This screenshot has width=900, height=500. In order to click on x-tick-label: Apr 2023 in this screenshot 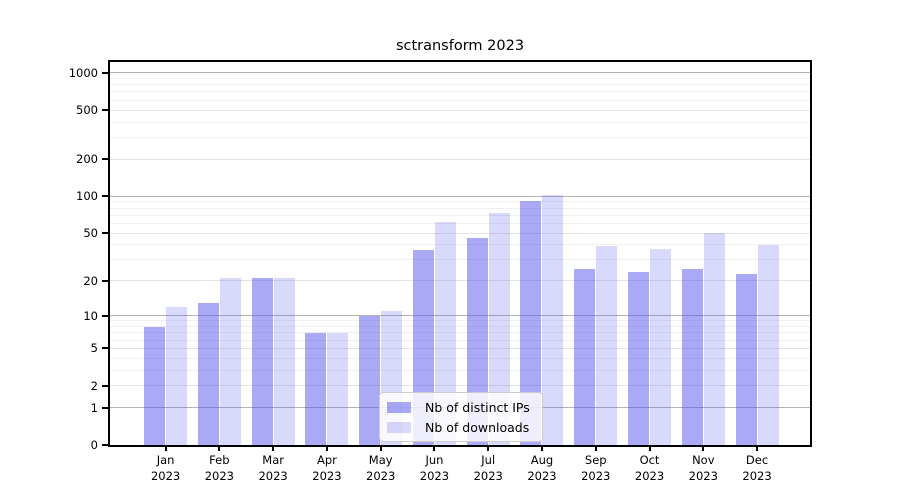, I will do `click(327, 468)`.